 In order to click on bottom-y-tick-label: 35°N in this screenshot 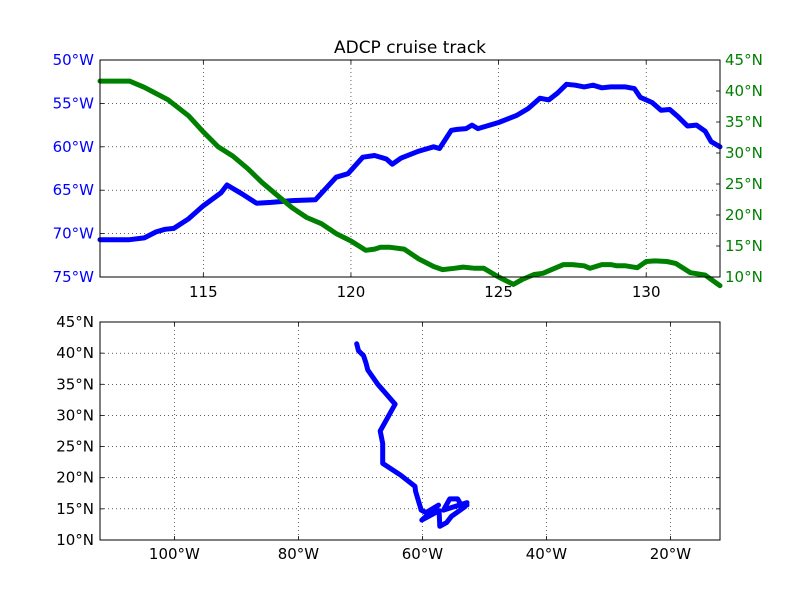, I will do `click(75, 384)`.